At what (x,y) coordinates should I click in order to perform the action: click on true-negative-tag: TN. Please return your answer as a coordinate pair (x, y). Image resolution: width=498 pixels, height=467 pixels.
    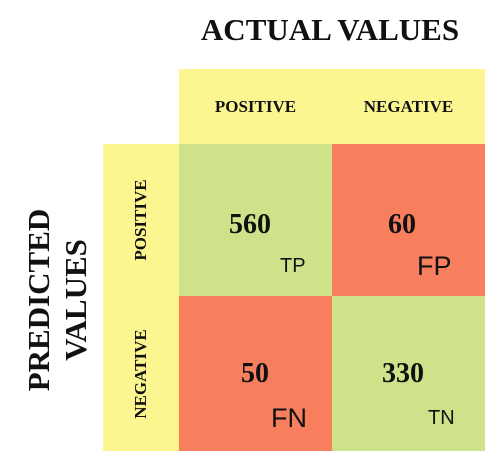
    Looking at the image, I should click on (441, 418).